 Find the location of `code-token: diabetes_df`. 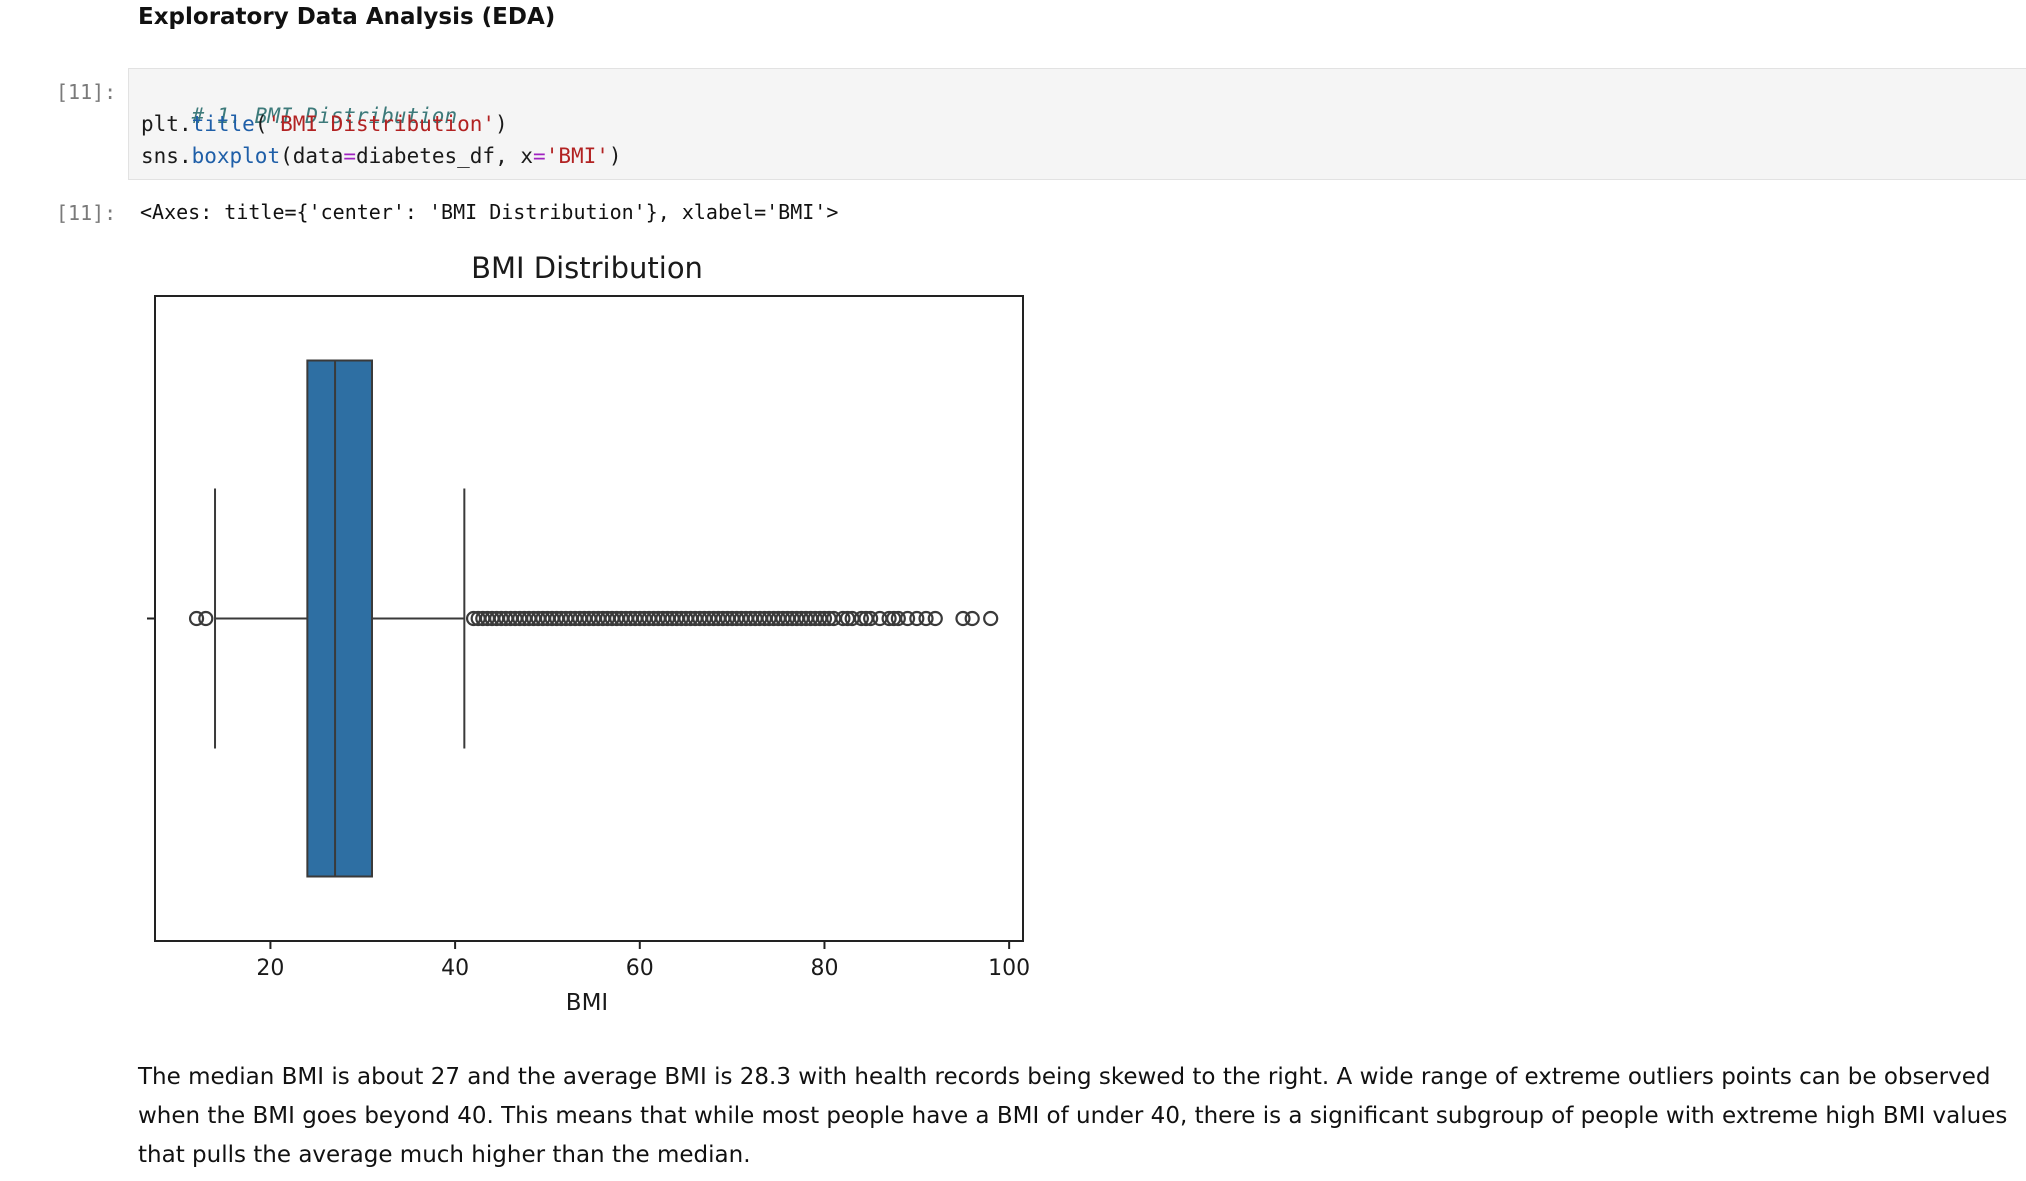

code-token: diabetes_df is located at coordinates (426, 156).